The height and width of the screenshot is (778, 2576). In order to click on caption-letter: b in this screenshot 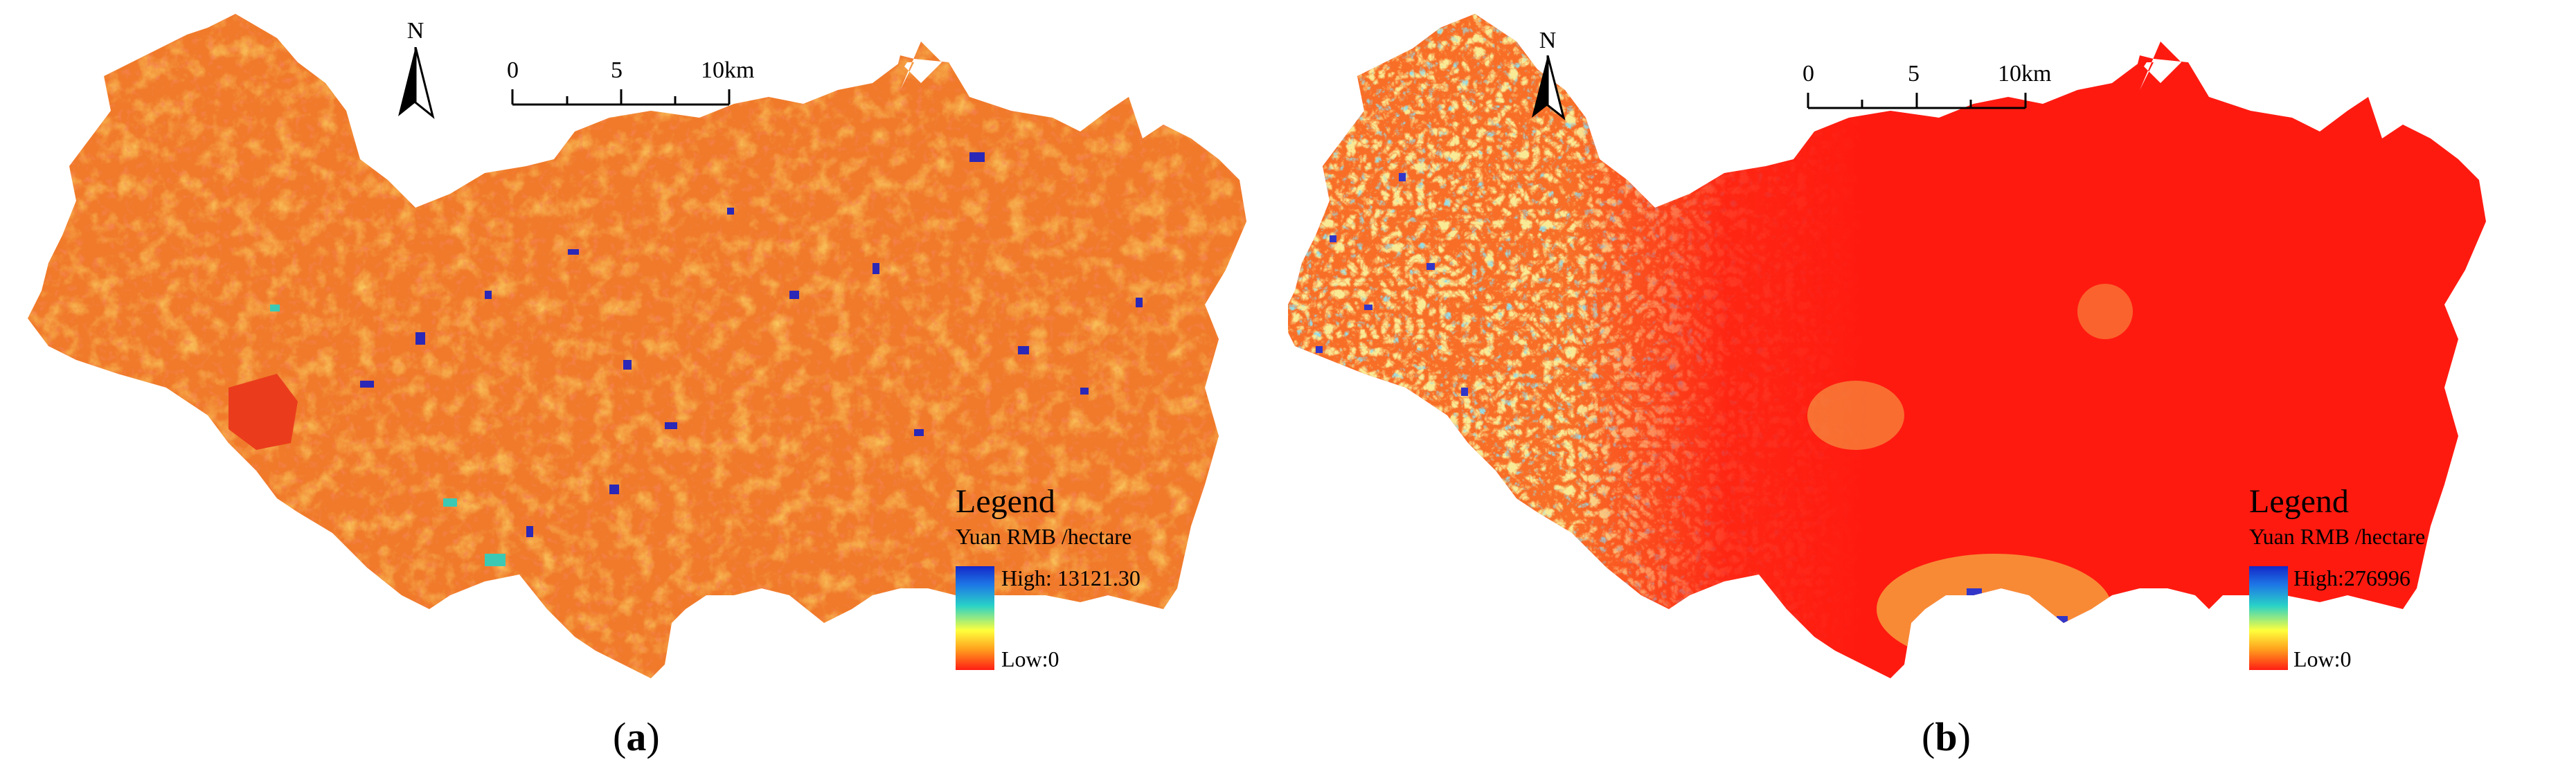, I will do `click(1947, 737)`.